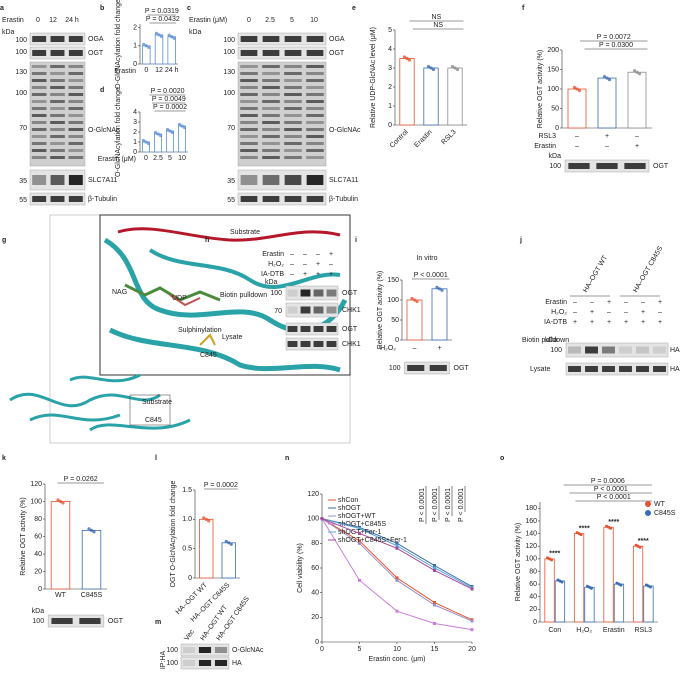  What do you see at coordinates (614, 37) in the screenshot?
I see `p-value: P = 0.0072` at bounding box center [614, 37].